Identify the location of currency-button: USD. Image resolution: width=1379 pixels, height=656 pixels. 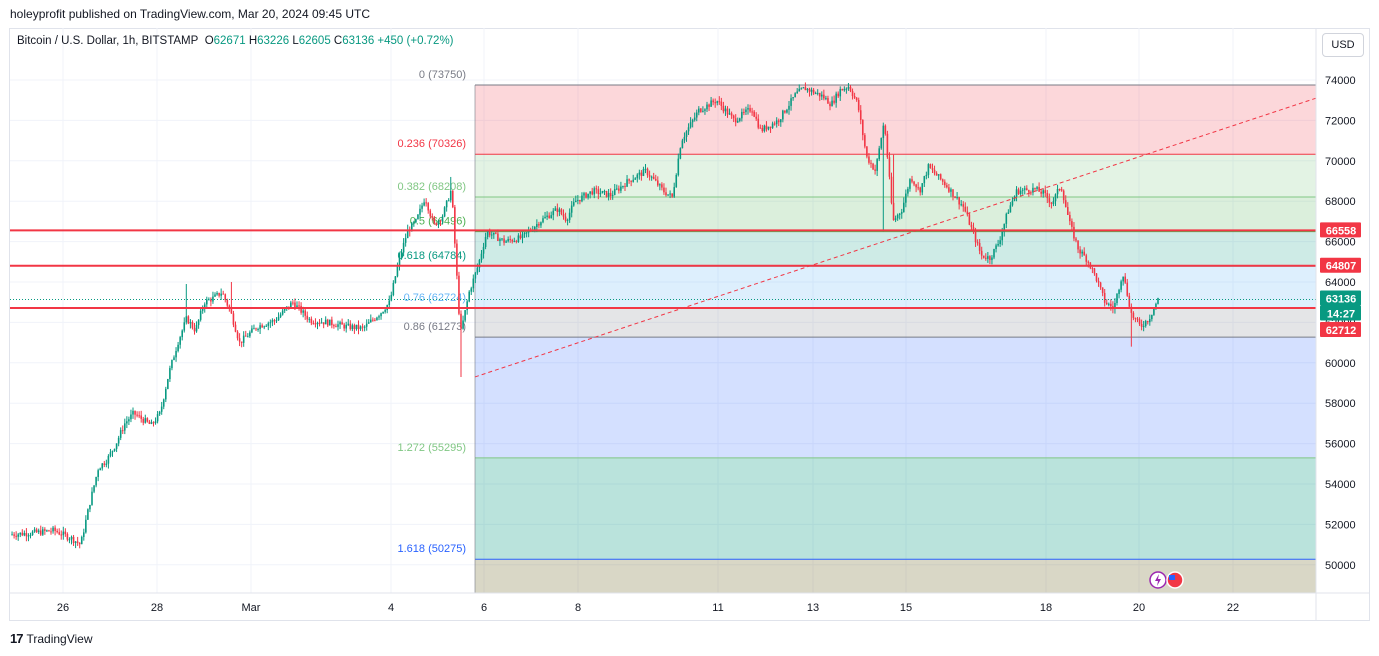
(1343, 45).